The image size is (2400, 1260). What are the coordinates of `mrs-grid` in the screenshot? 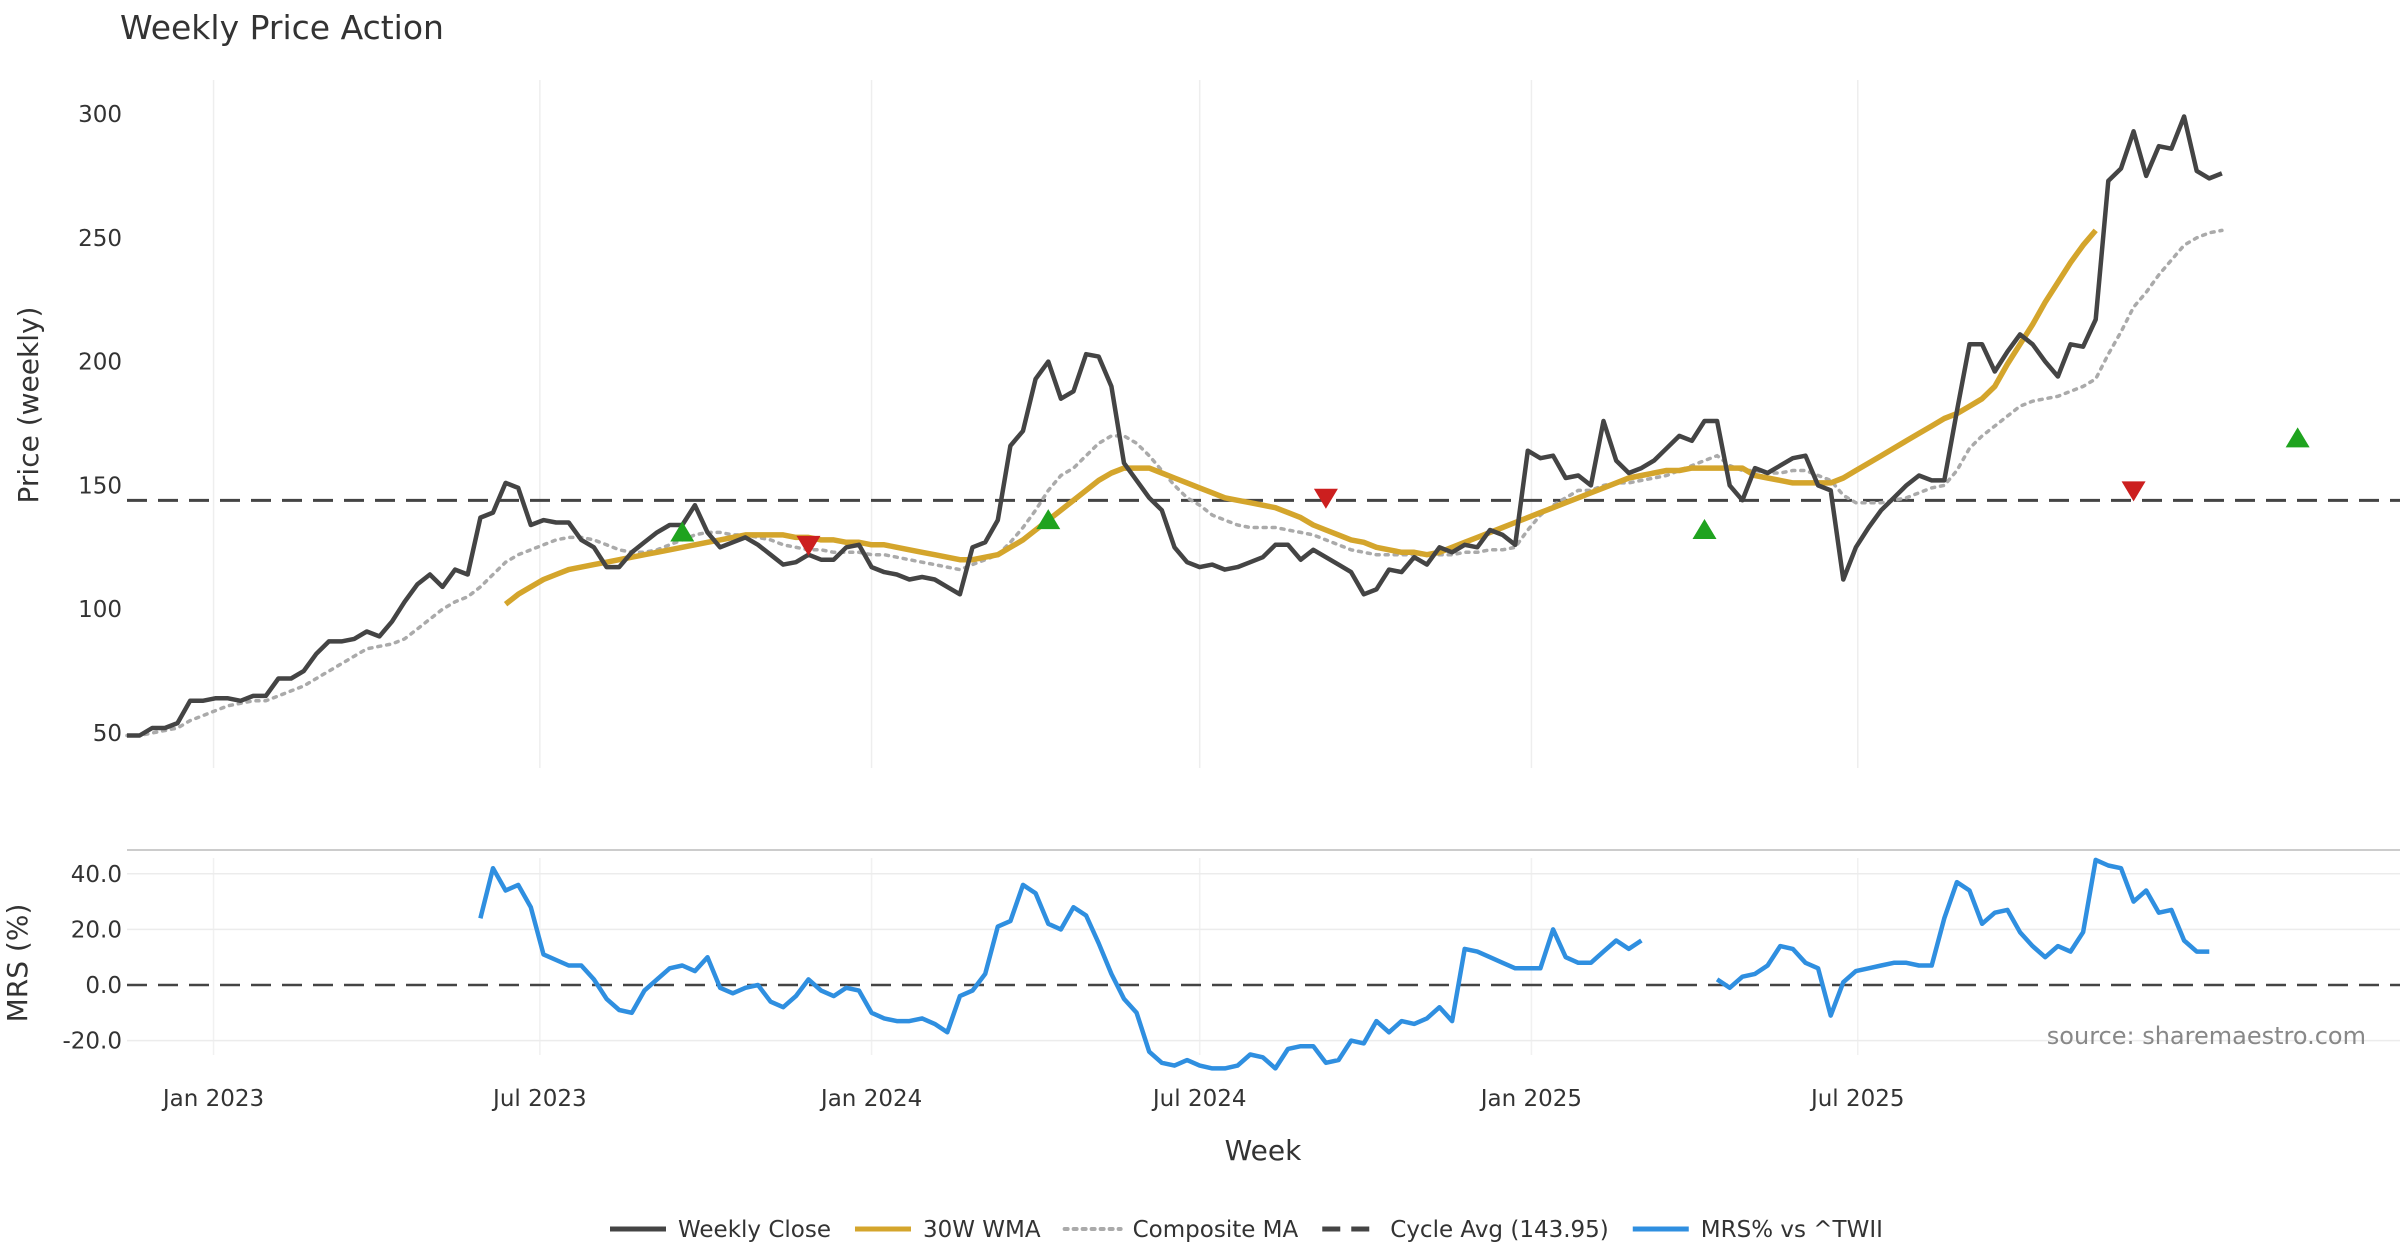 It's located at (1263, 956).